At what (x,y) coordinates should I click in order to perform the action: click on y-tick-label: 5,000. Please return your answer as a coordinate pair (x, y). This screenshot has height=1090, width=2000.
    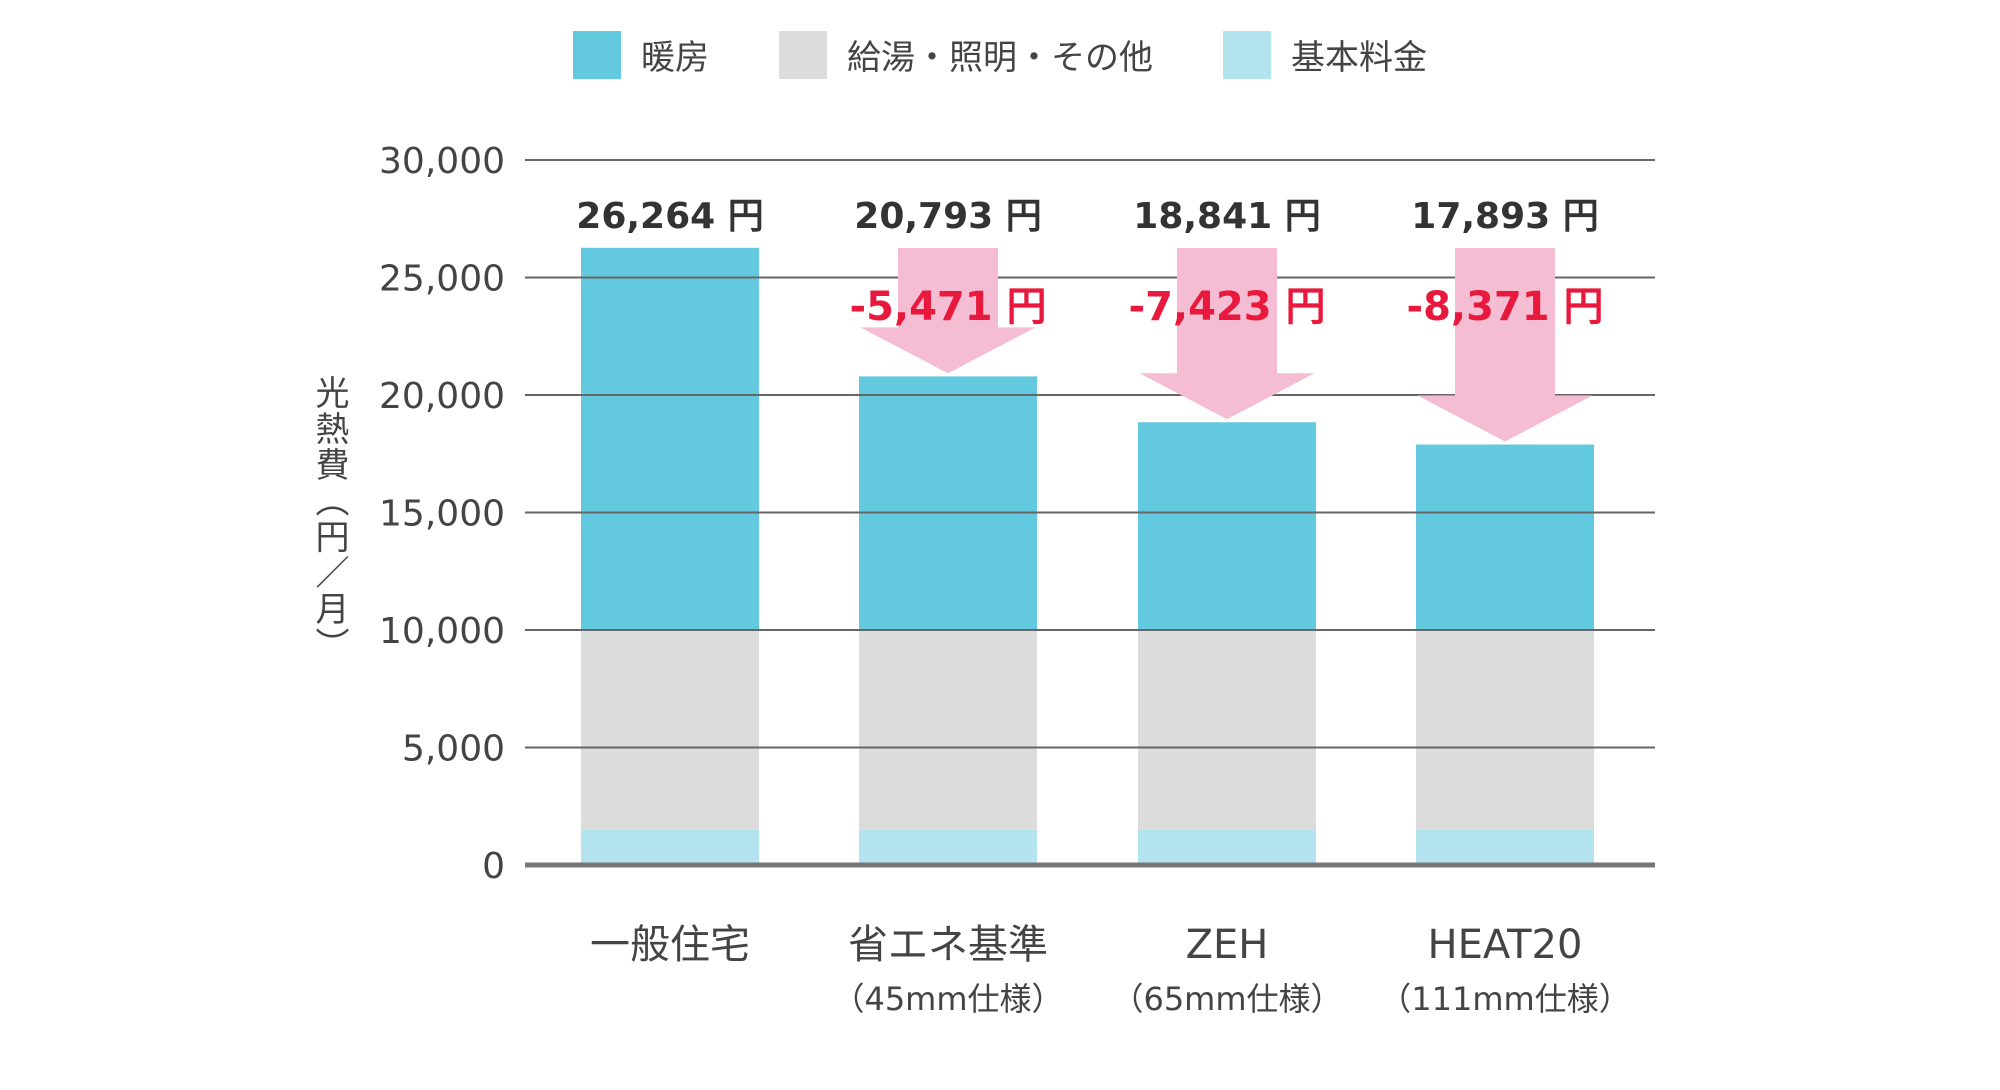
    Looking at the image, I should click on (453, 749).